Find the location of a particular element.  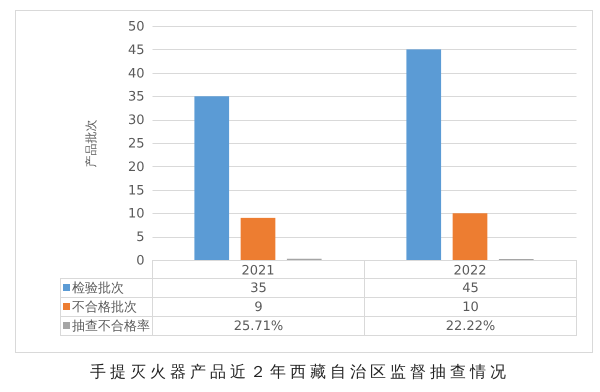

legend-label: 抽查不合格率 is located at coordinates (106, 326).